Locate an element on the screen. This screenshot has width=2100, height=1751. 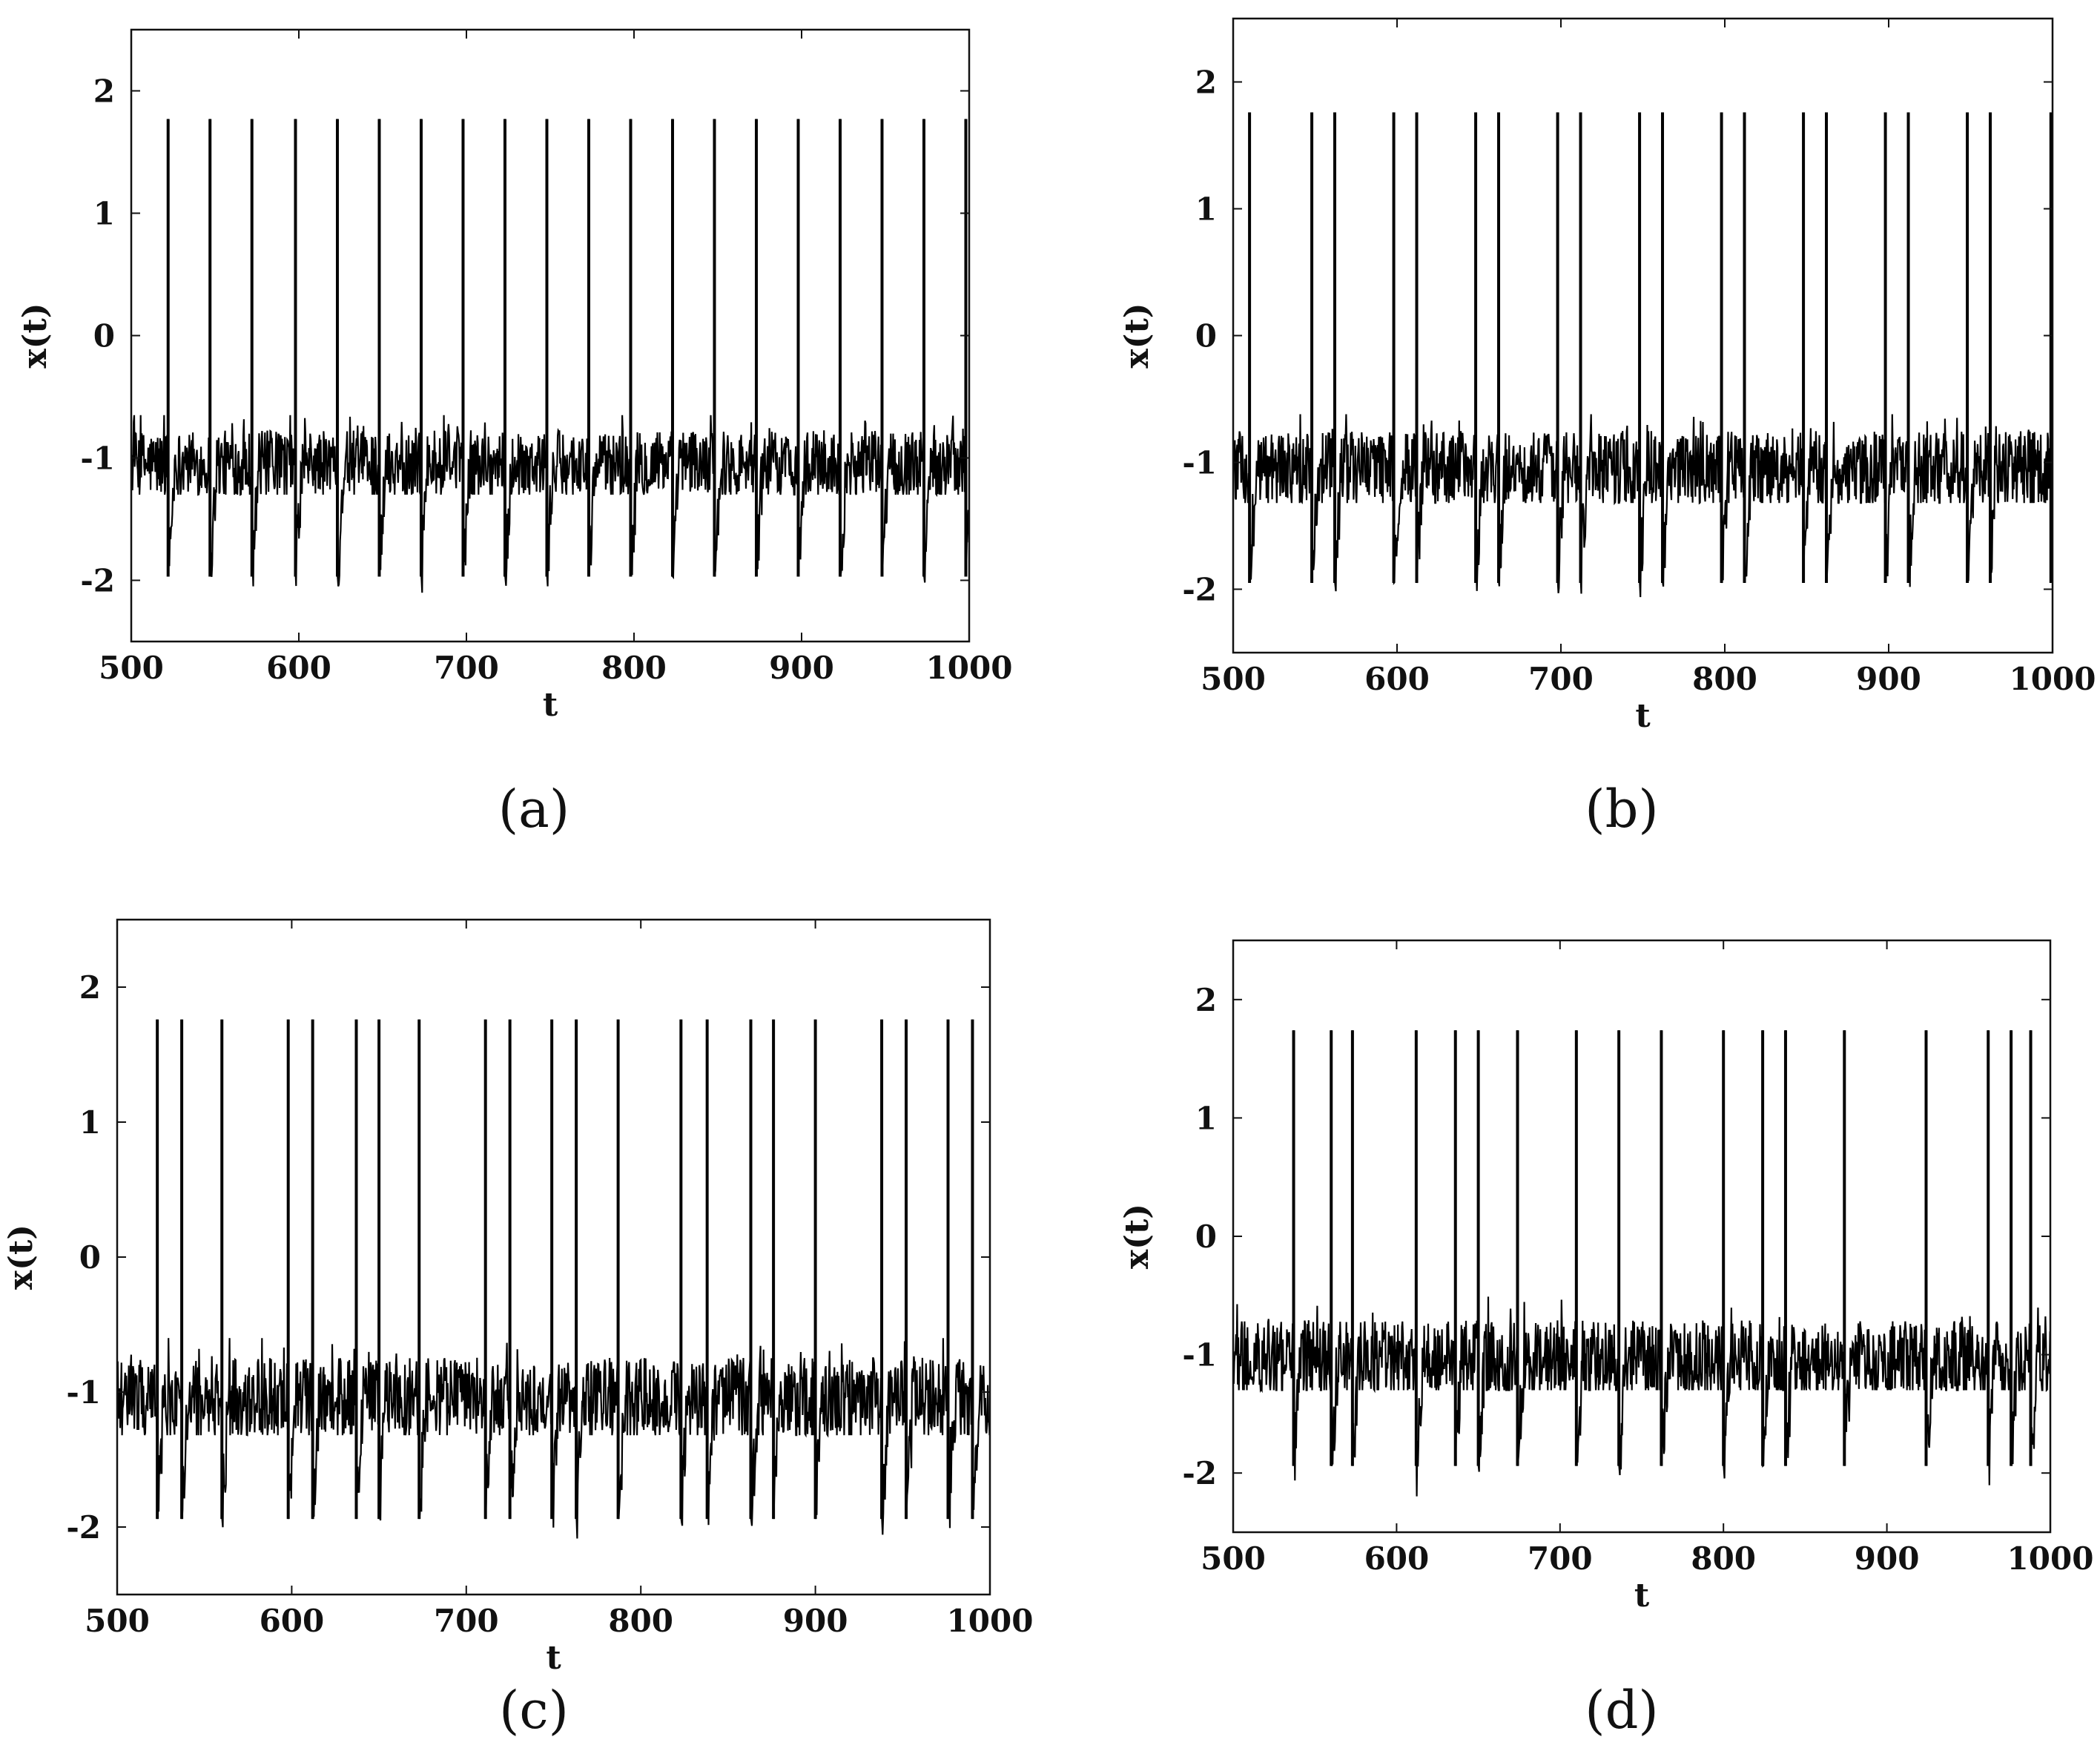
axes-frame is located at coordinates (550, 335).